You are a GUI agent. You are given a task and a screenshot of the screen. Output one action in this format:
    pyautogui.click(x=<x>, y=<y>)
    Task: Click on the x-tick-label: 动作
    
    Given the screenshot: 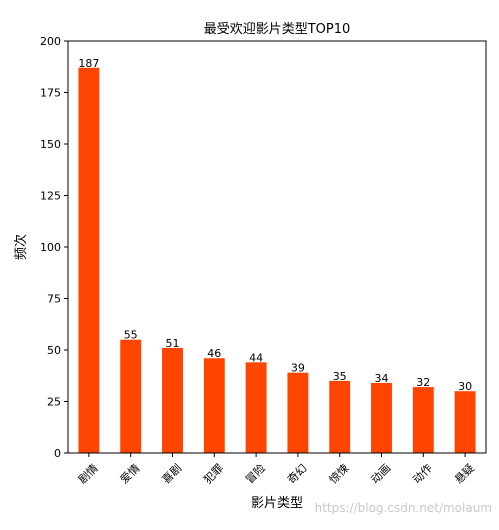 What is the action you would take?
    pyautogui.click(x=422, y=474)
    